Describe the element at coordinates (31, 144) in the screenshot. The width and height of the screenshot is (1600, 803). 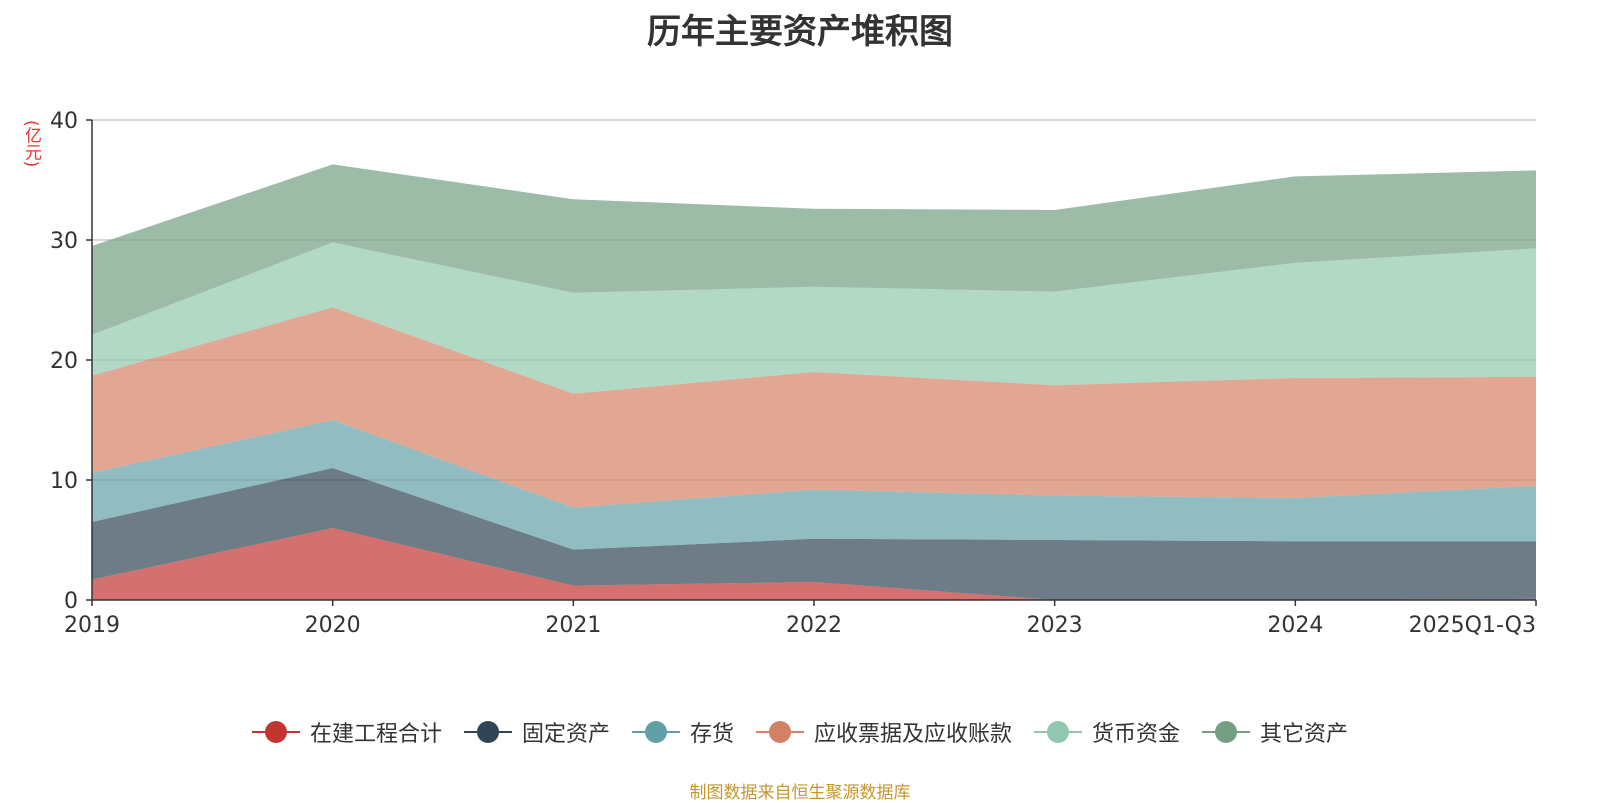
I see `y-axis-unit-label: (亿元)` at that location.